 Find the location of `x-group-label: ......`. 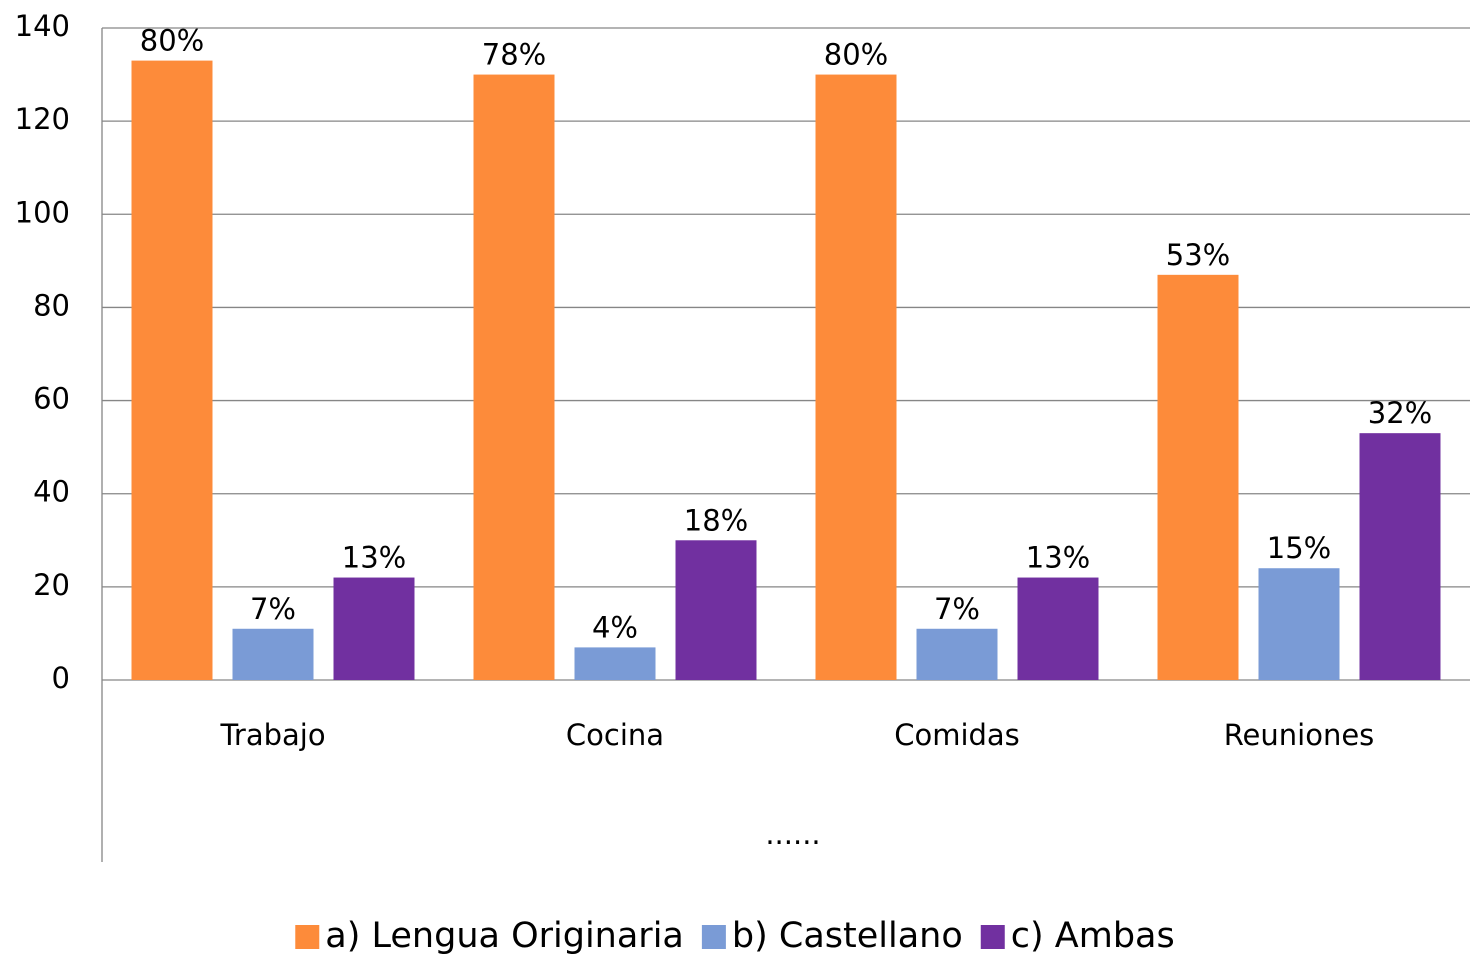

x-group-label: ...... is located at coordinates (792, 834).